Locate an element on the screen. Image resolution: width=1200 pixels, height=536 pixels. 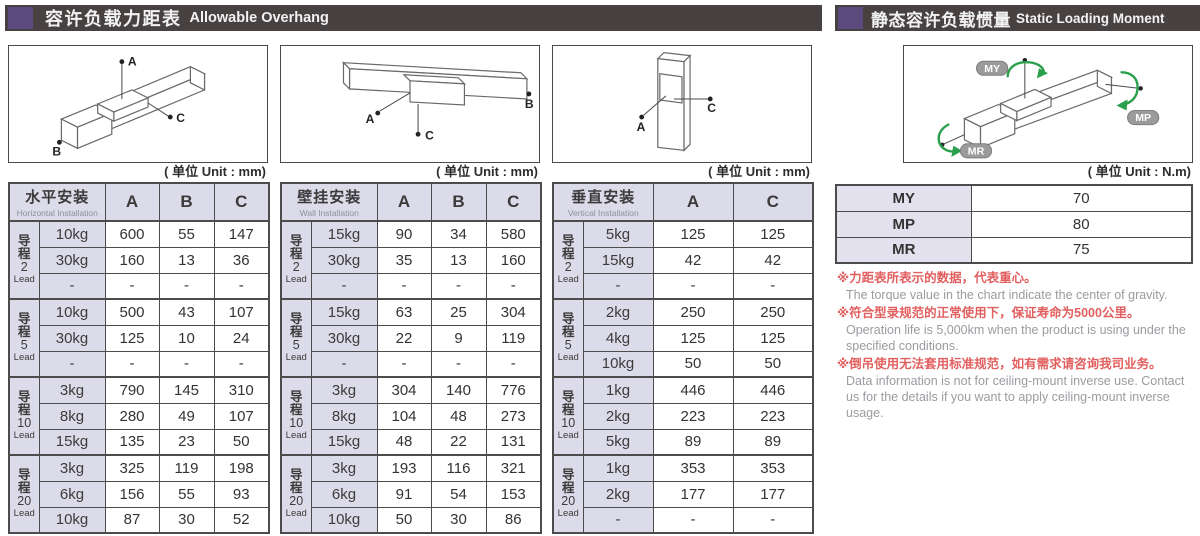
value-cell: 321 is located at coordinates (513, 468).